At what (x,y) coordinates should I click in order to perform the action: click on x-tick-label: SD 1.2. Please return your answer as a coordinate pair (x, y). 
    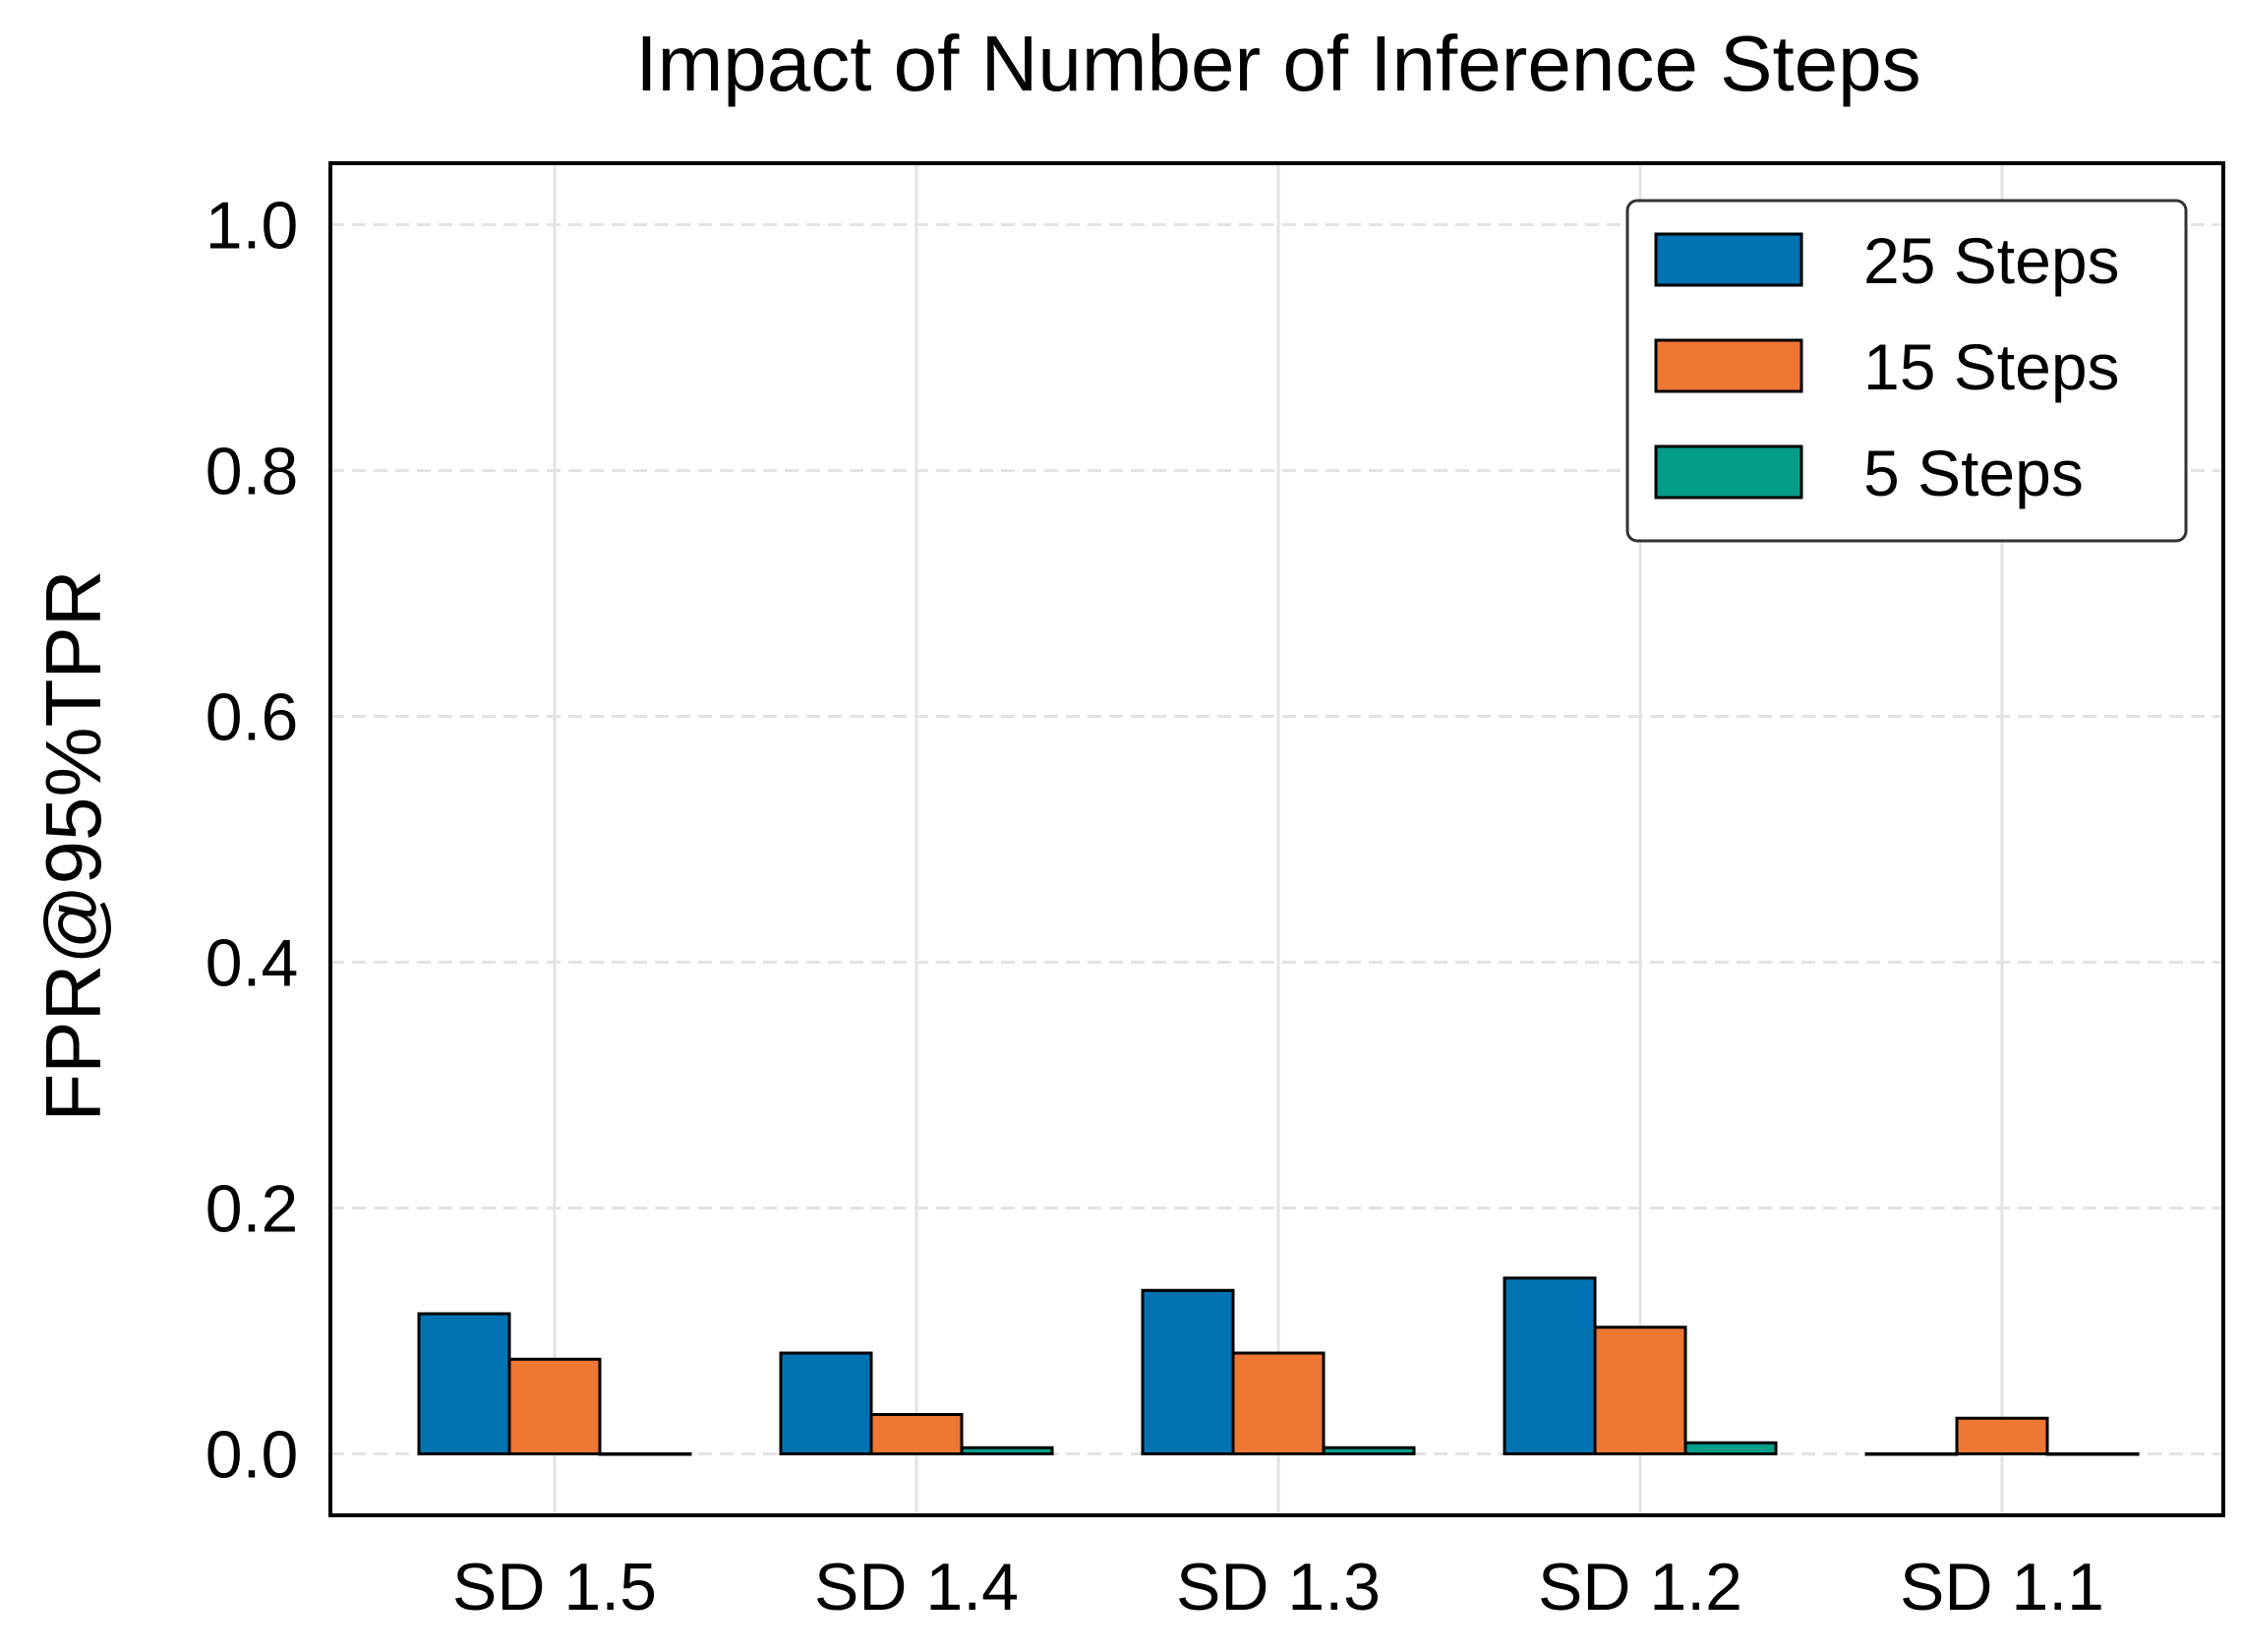
    Looking at the image, I should click on (1640, 1587).